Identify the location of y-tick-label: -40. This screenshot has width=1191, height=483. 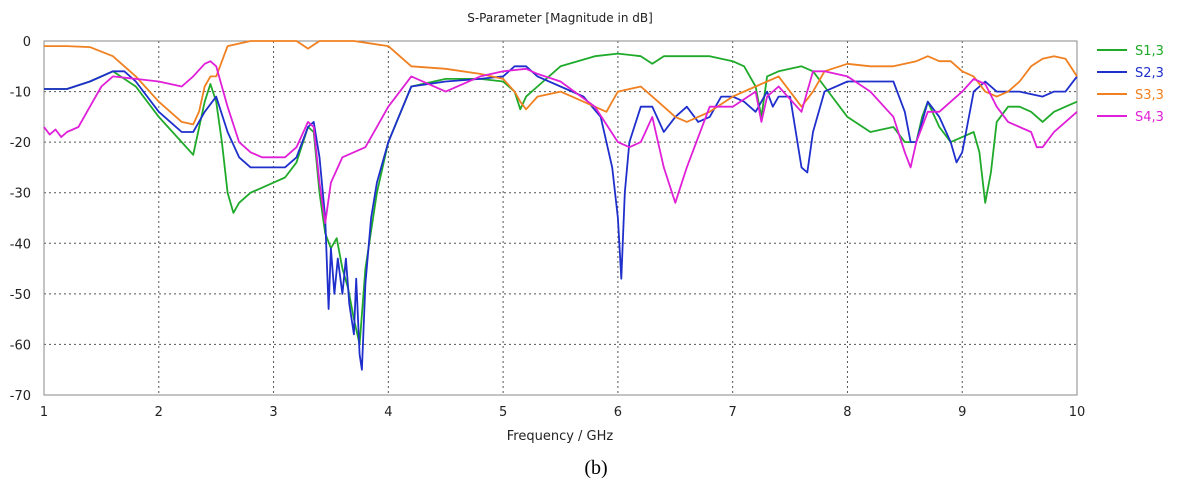
(20, 244).